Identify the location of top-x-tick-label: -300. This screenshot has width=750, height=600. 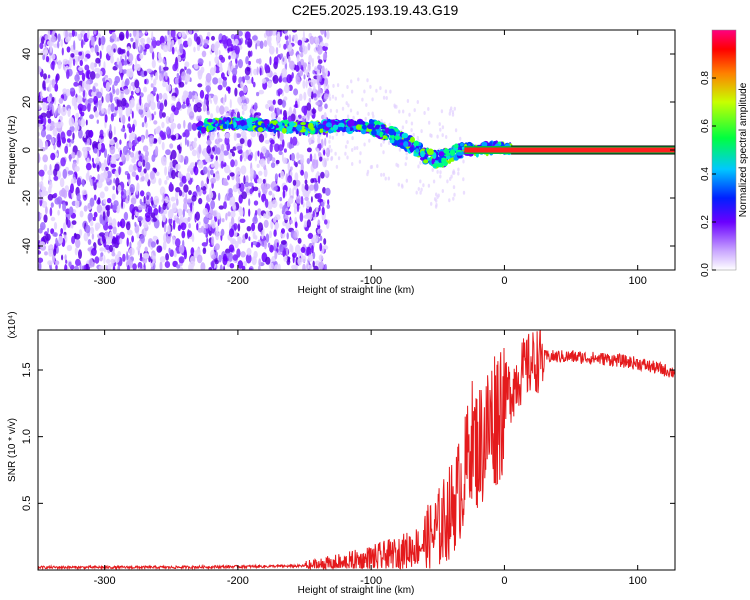
(105, 281).